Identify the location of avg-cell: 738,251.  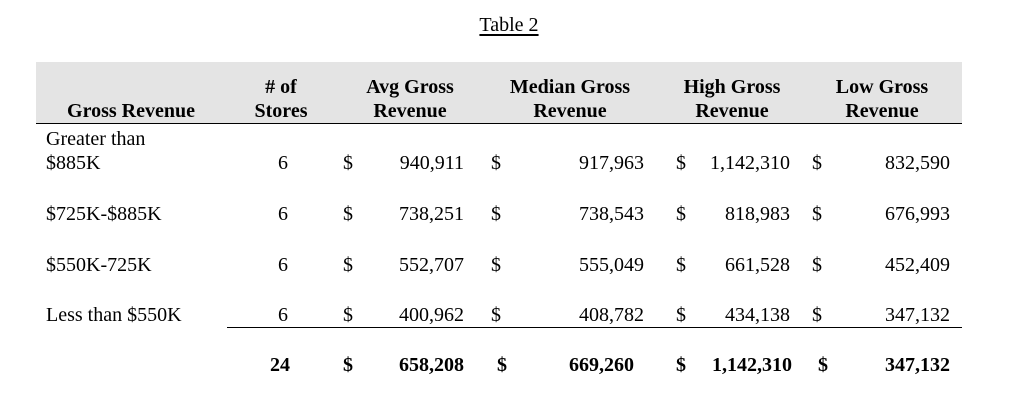
(431, 214).